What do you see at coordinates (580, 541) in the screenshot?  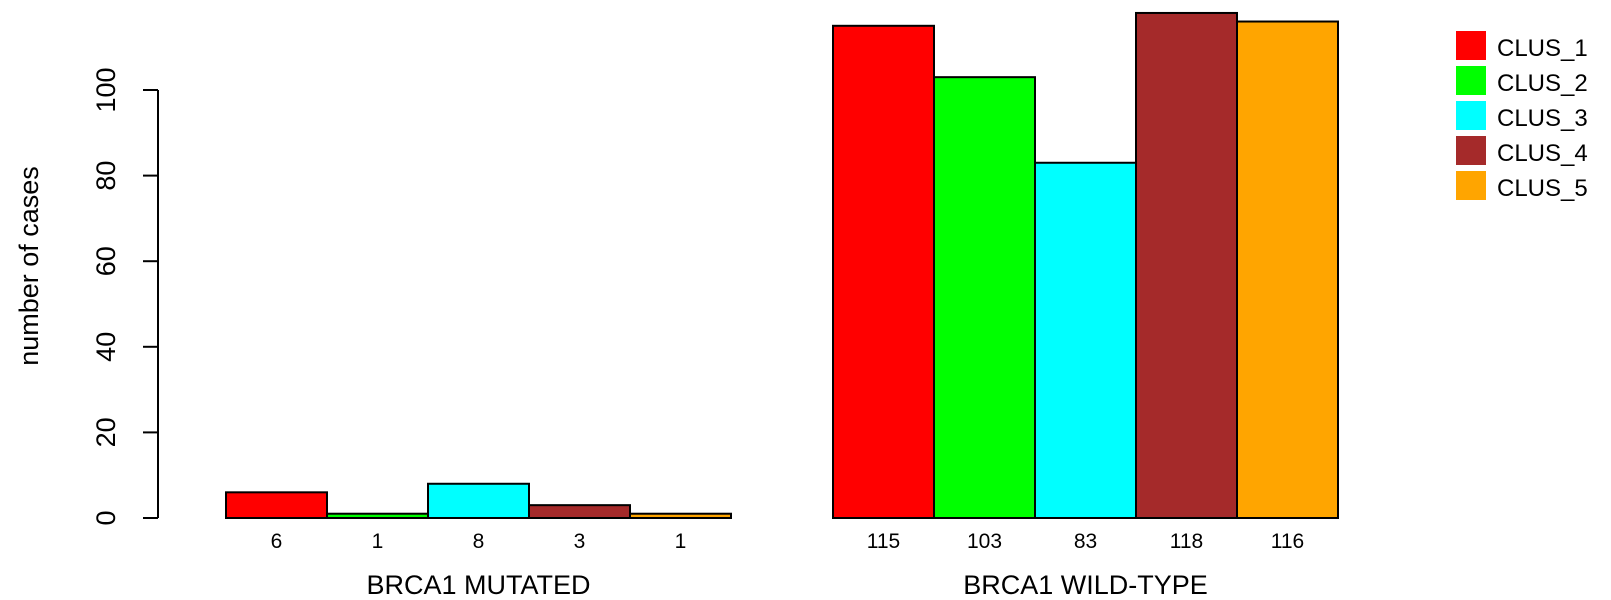 I see `bar-count-label: 3` at bounding box center [580, 541].